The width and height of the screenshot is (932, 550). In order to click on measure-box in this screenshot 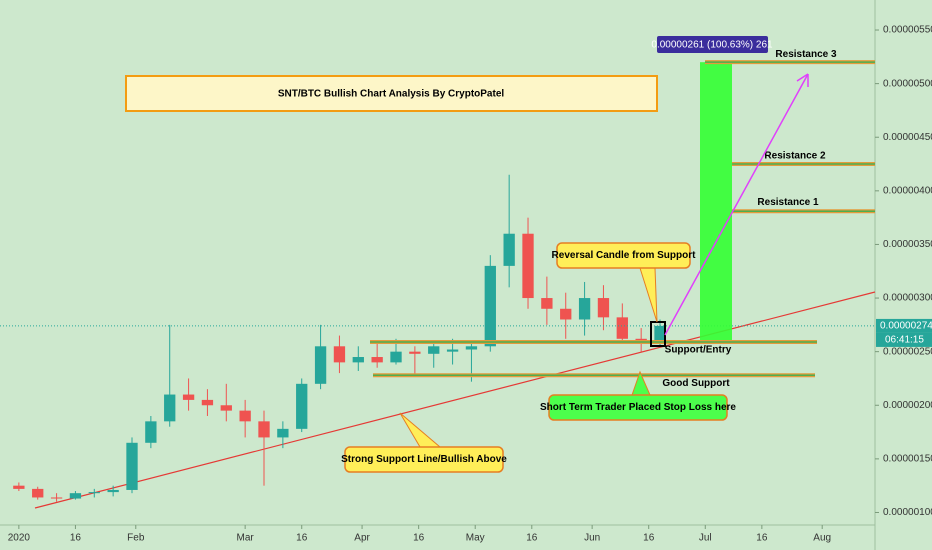, I will do `click(712, 44)`.